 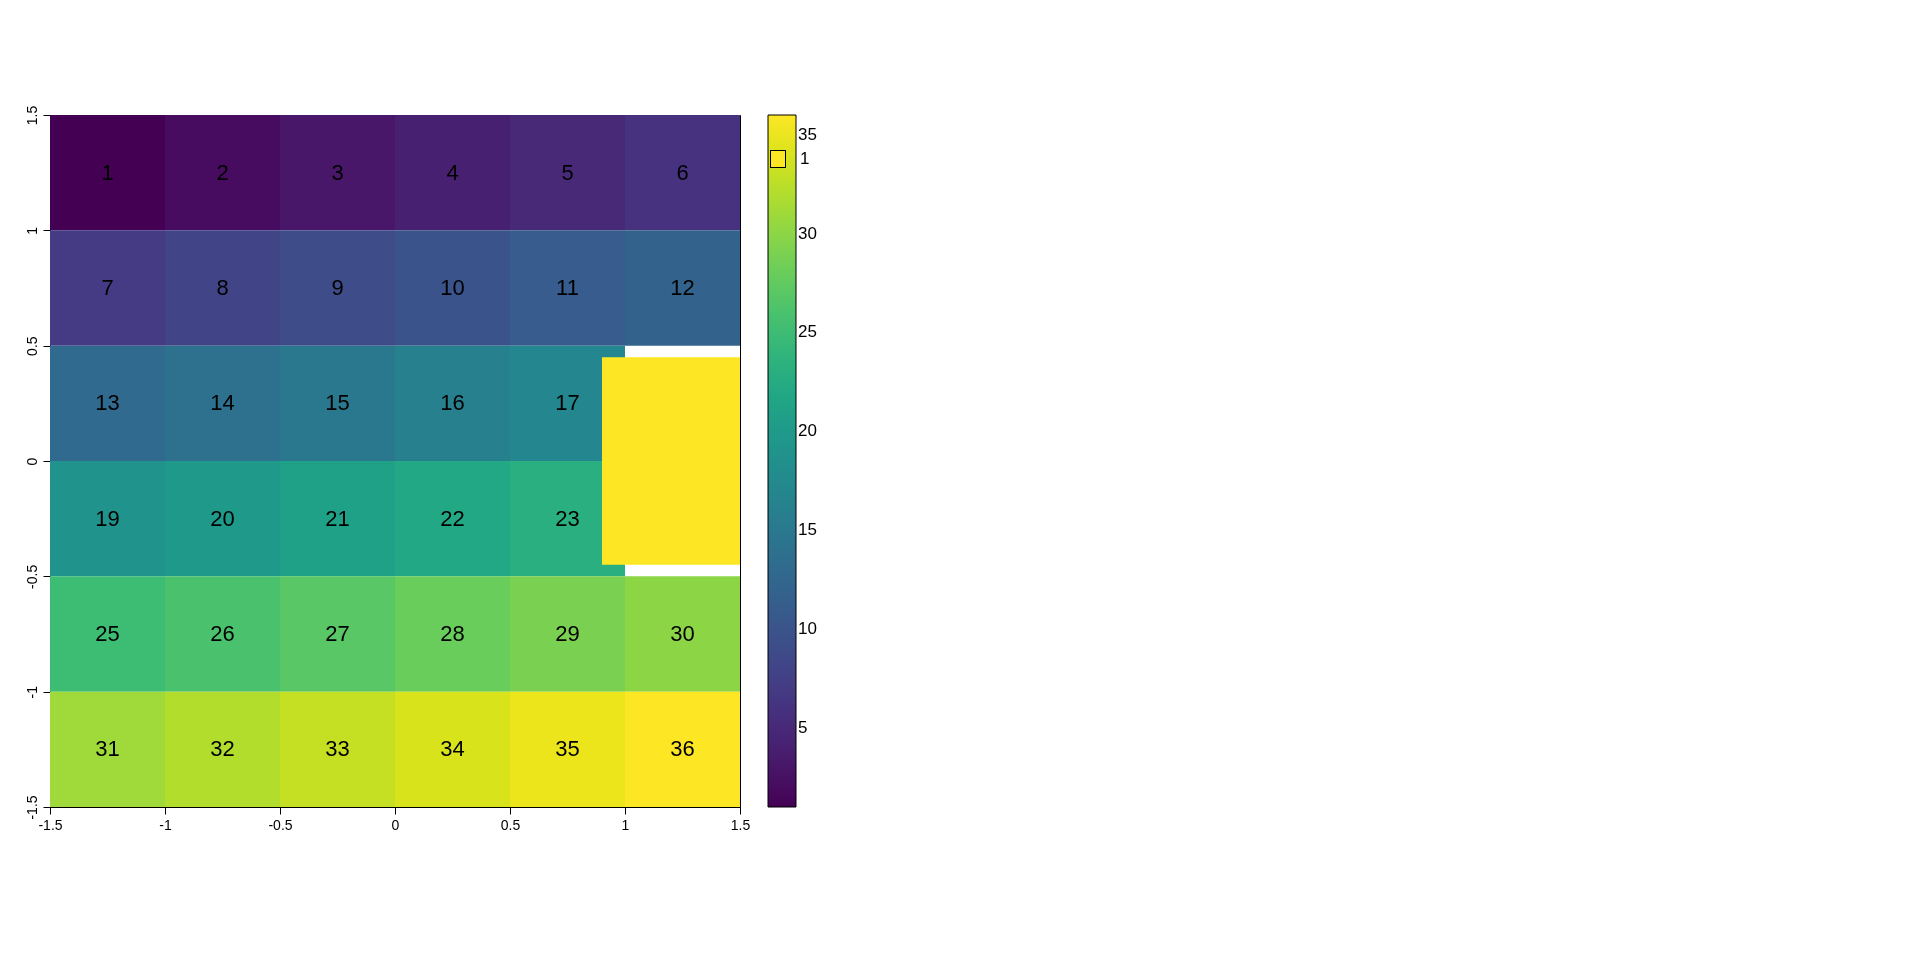 I want to click on data-label: 33, so click(x=337, y=749).